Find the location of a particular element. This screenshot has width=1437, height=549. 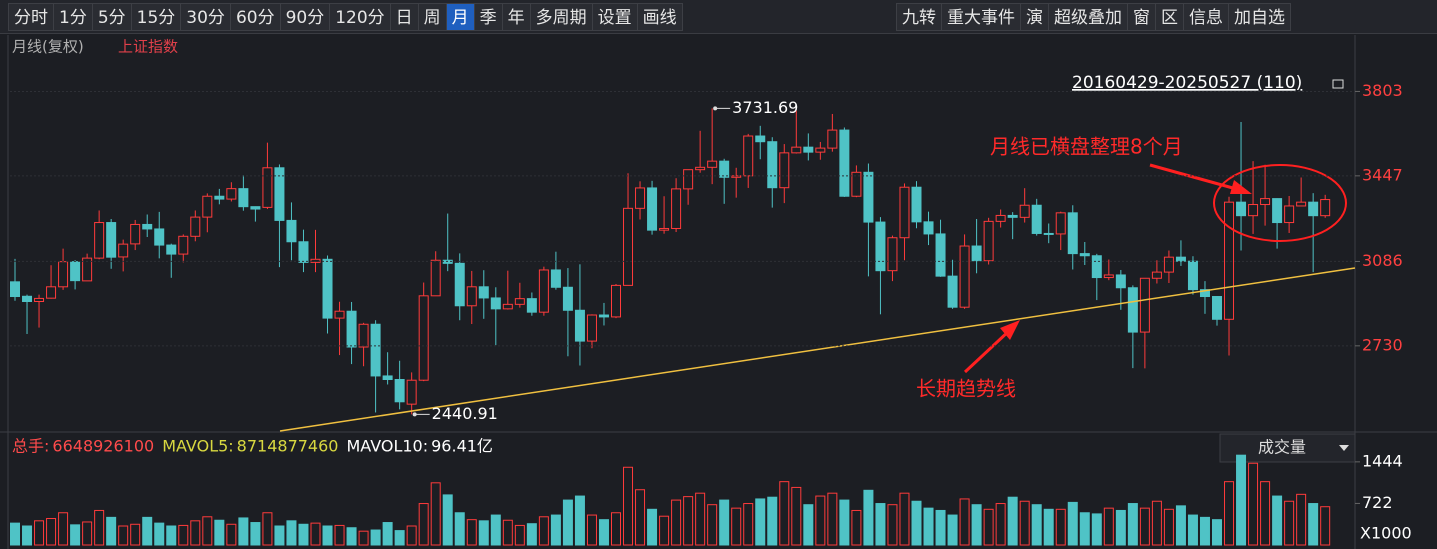

arrow-head is located at coordinates (1241, 187).